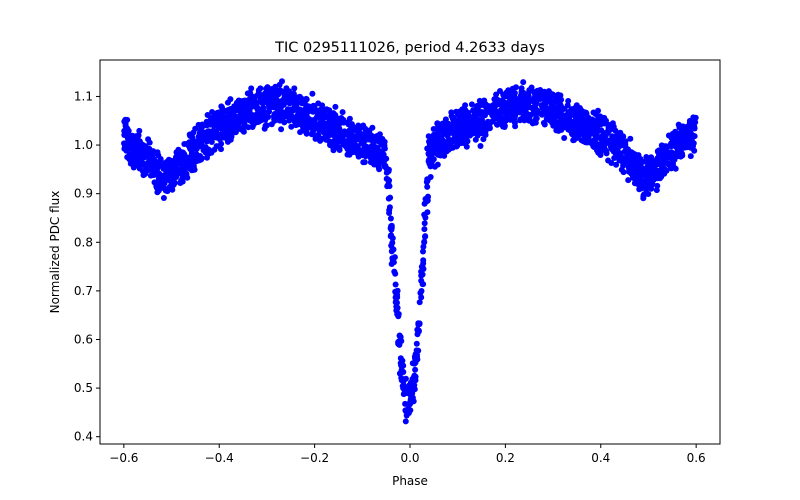 This screenshot has height=500, width=800. What do you see at coordinates (409, 458) in the screenshot?
I see `x-tick-label: 0.0` at bounding box center [409, 458].